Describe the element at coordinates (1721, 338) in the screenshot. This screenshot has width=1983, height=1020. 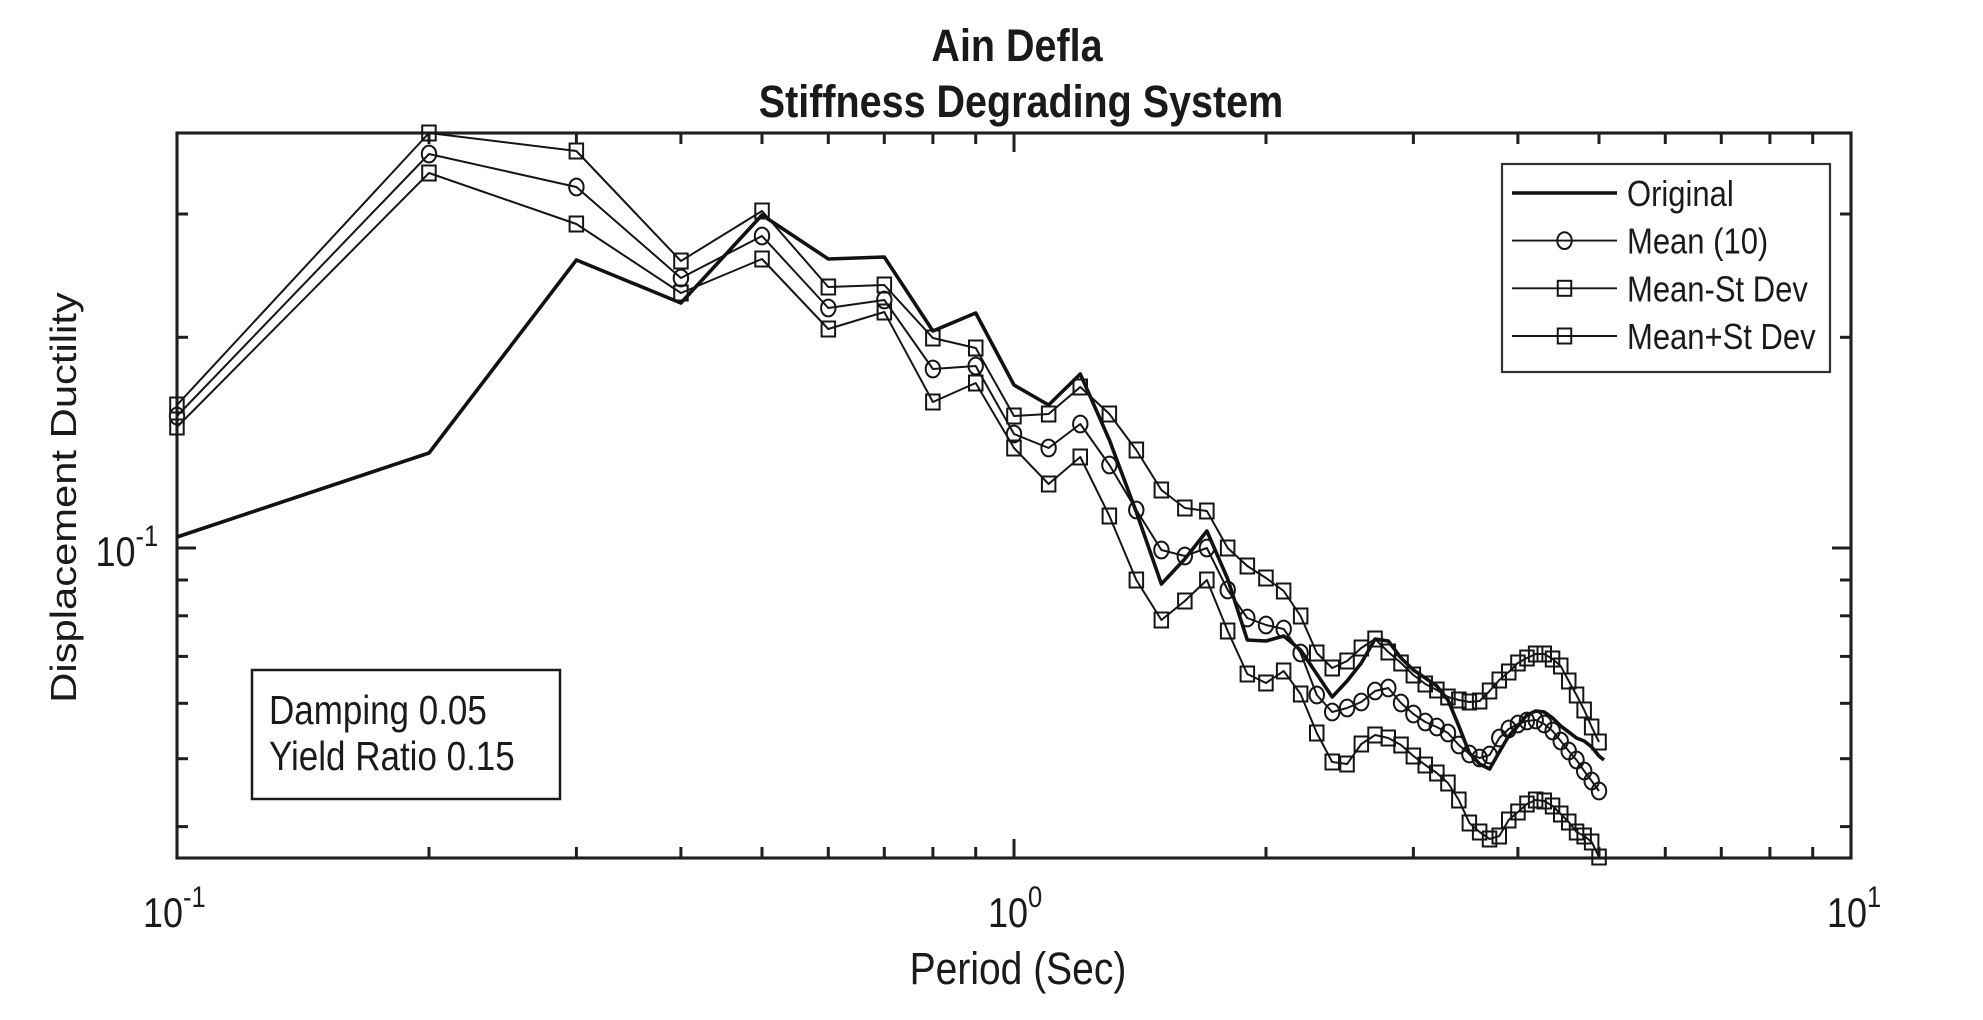
I see `svg-text: Mean+St Dev` at that location.